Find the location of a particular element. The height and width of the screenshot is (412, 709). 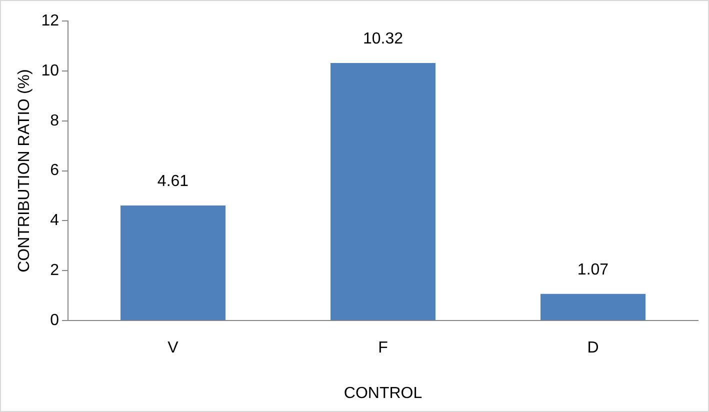

x-tick-label: V is located at coordinates (173, 348).